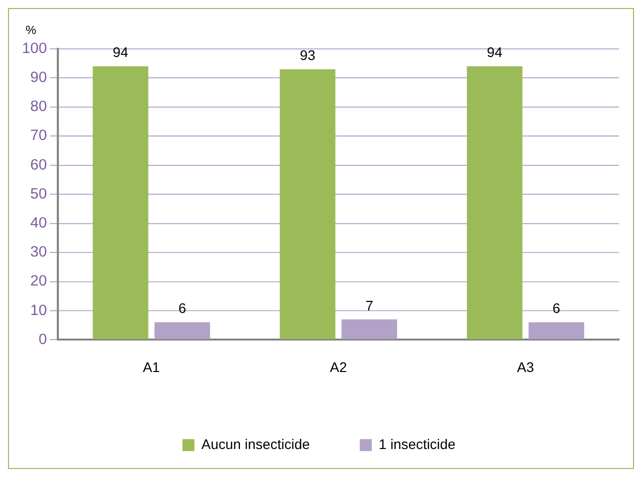 This screenshot has width=644, height=479. I want to click on x-tick-label: A3, so click(525, 366).